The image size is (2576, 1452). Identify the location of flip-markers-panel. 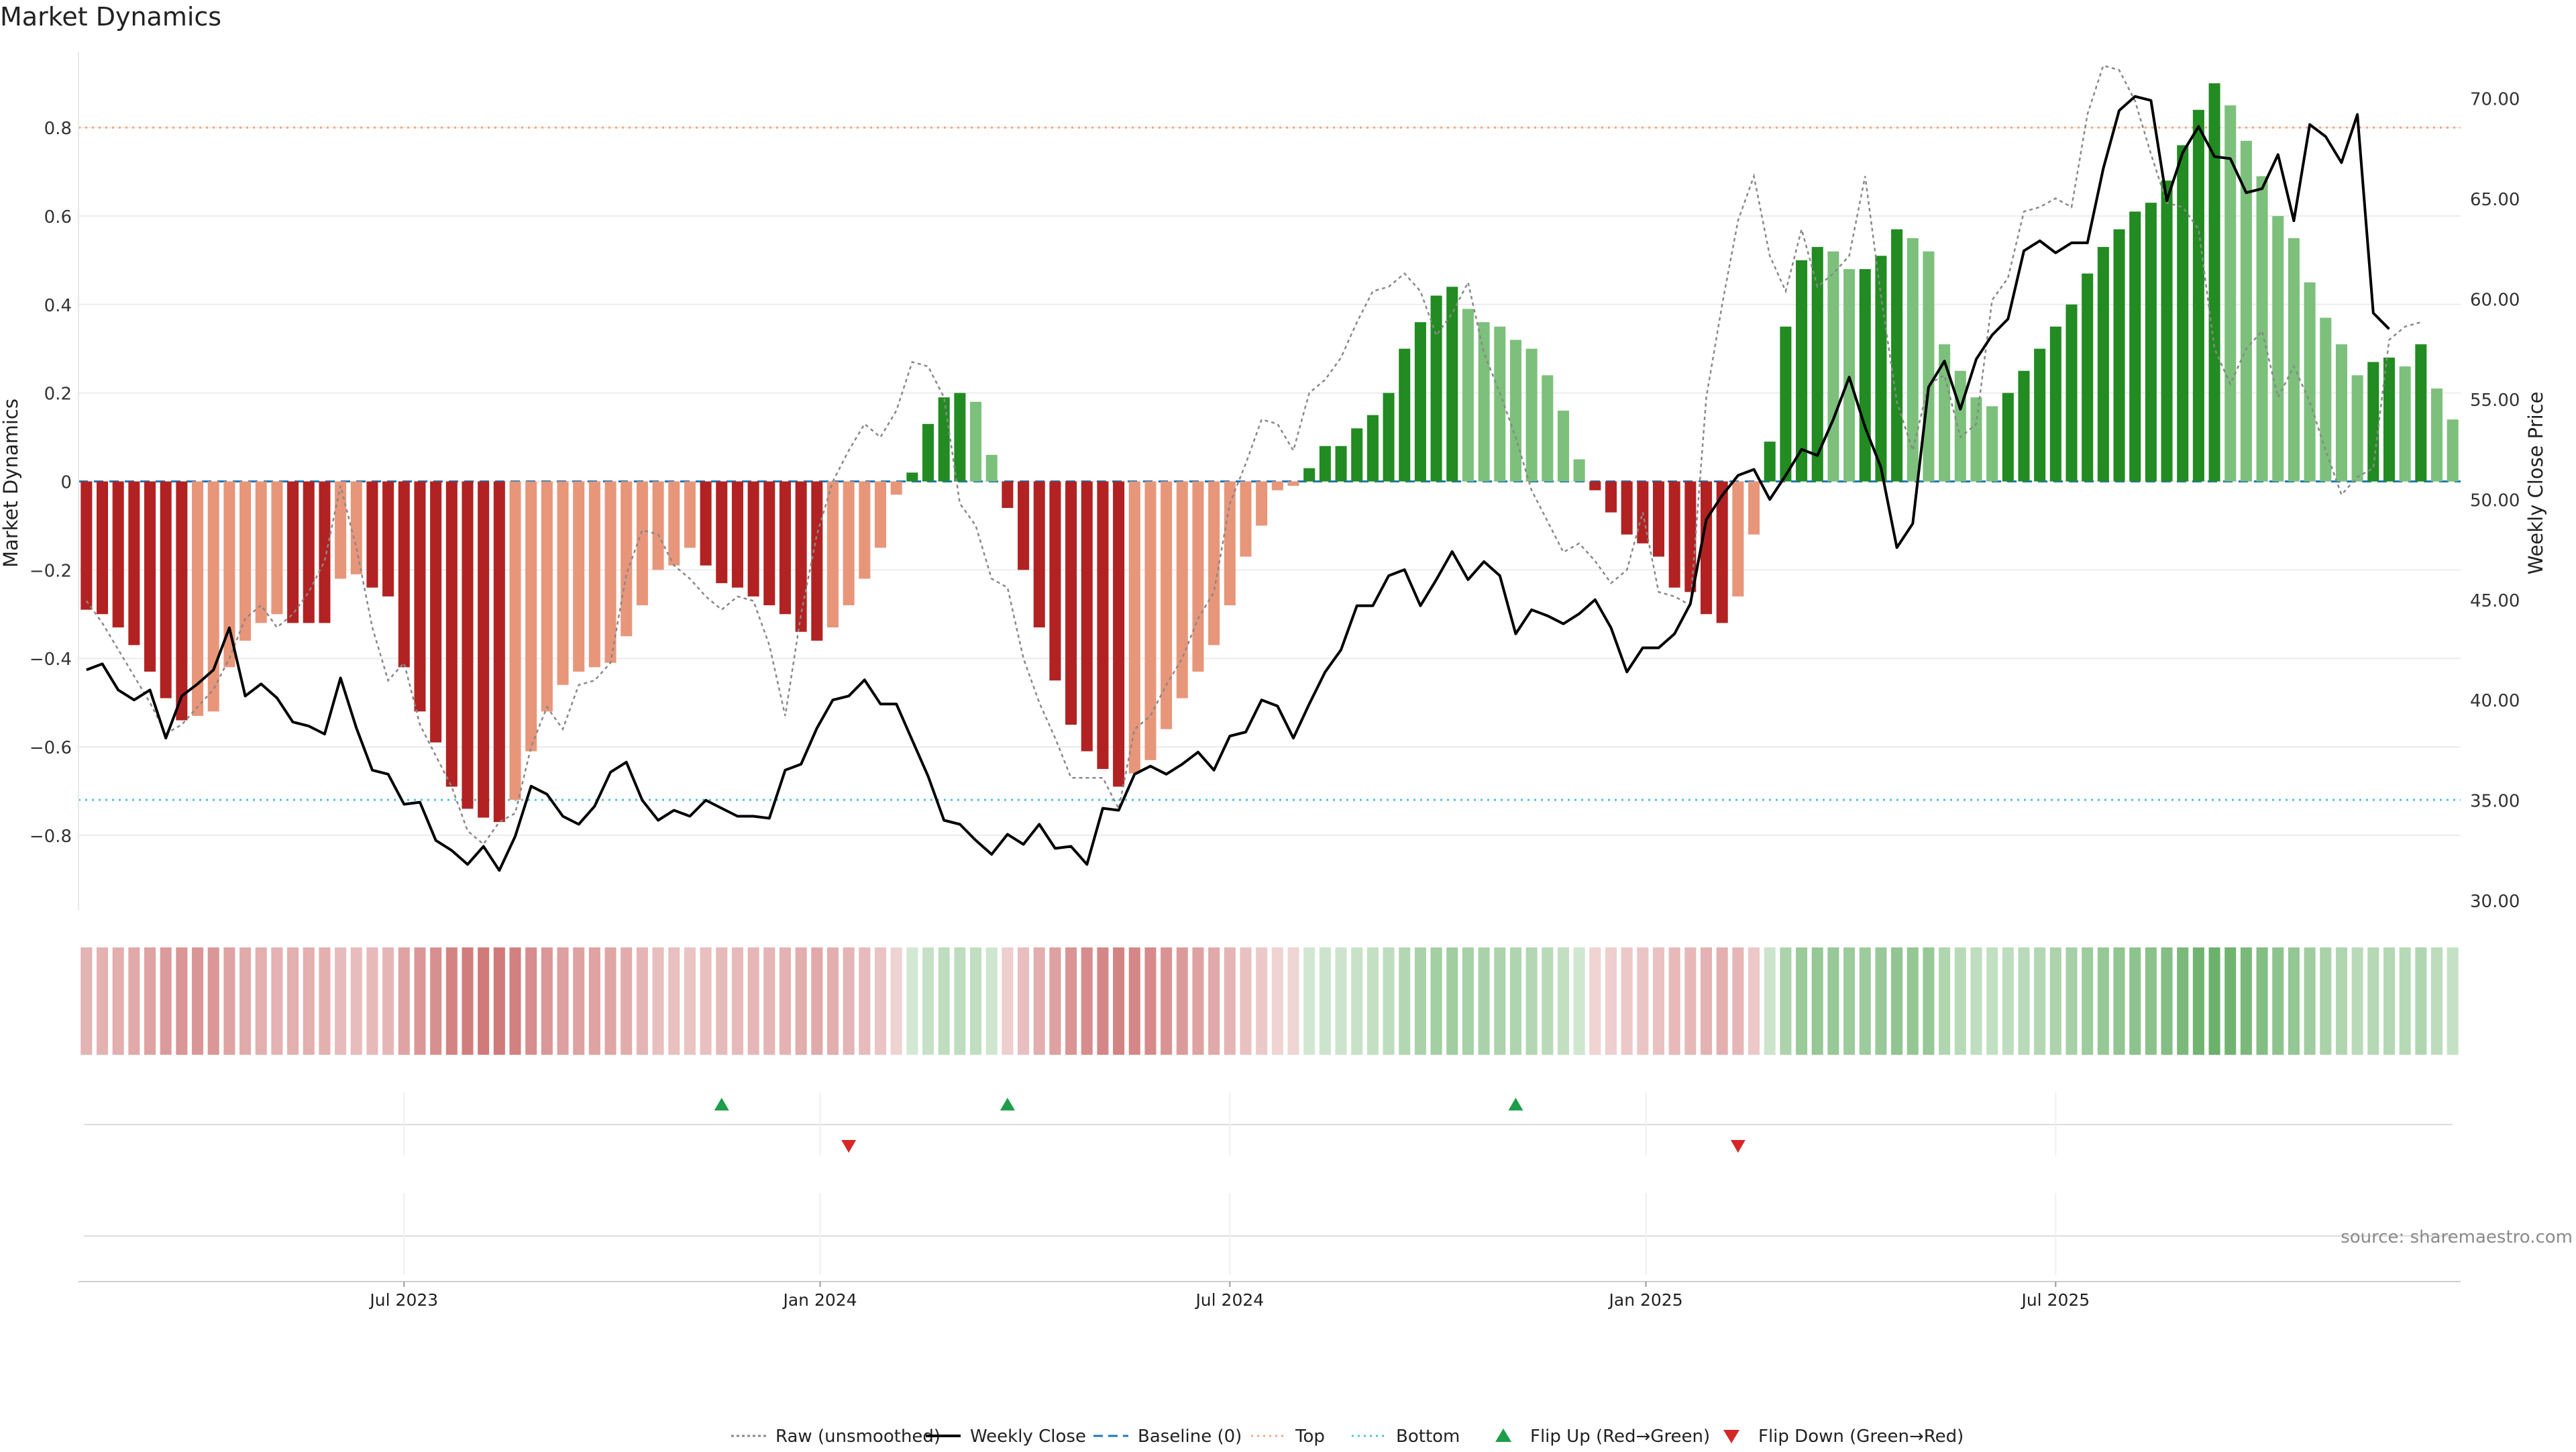
(1268, 1184).